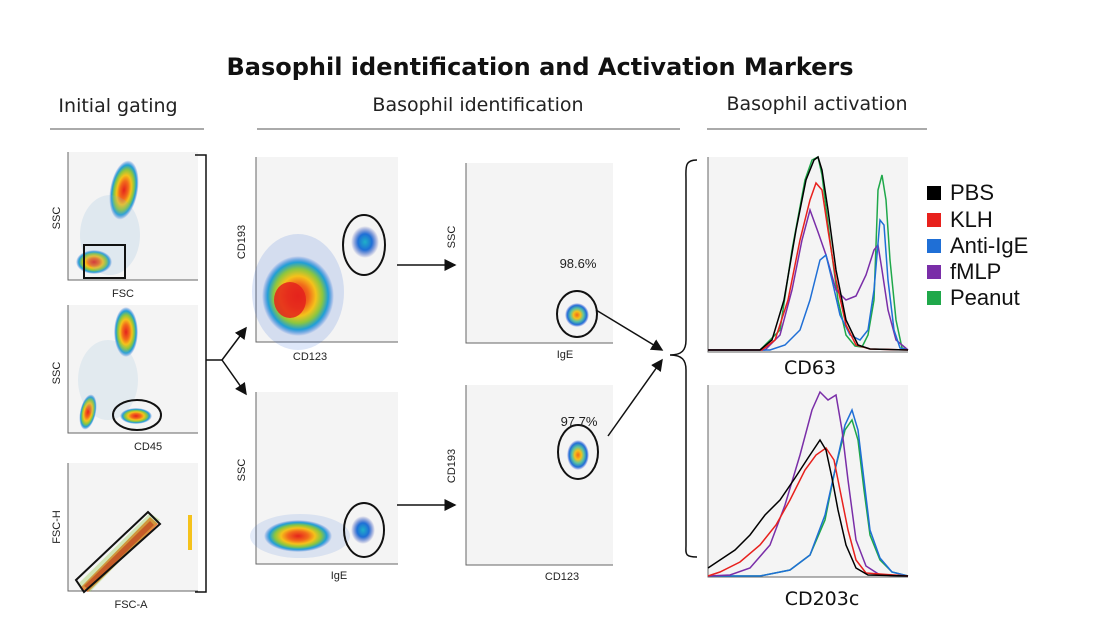 The width and height of the screenshot is (1101, 625). I want to click on gate-ellipse-cd123, so click(578, 452).